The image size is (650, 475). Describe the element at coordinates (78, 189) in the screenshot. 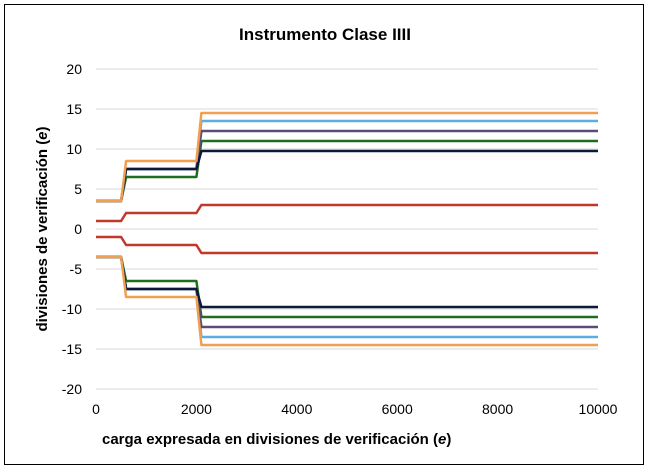

I see `y-tick-label: 5` at that location.